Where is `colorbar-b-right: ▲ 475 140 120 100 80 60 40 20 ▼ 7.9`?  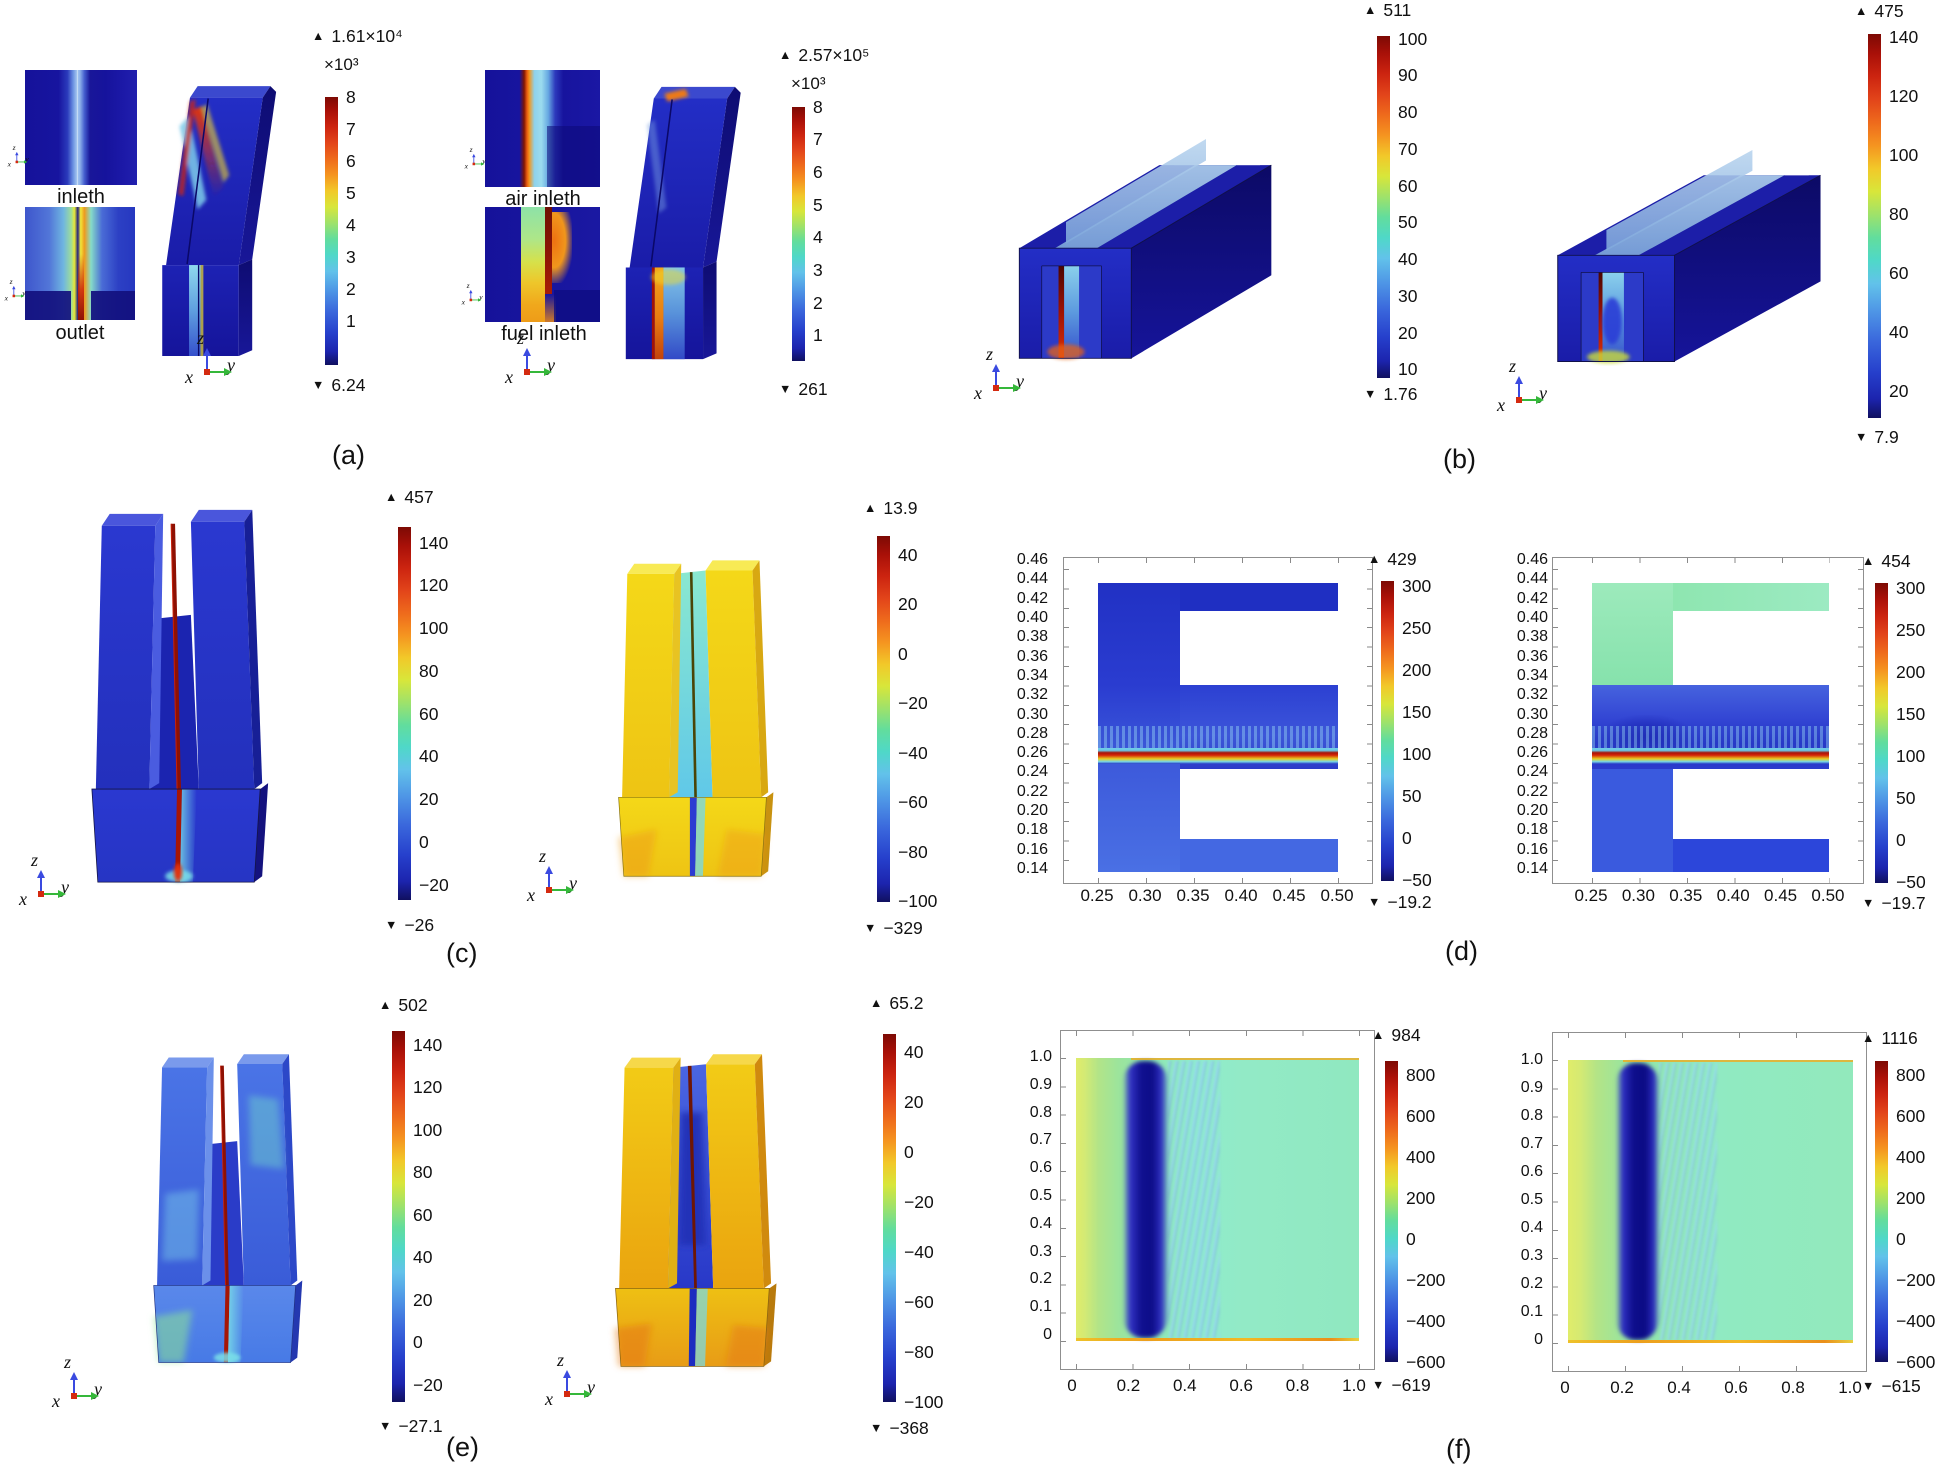 colorbar-b-right: ▲ 475 140 120 100 80 60 40 20 ▼ 7.9 is located at coordinates (1899, 224).